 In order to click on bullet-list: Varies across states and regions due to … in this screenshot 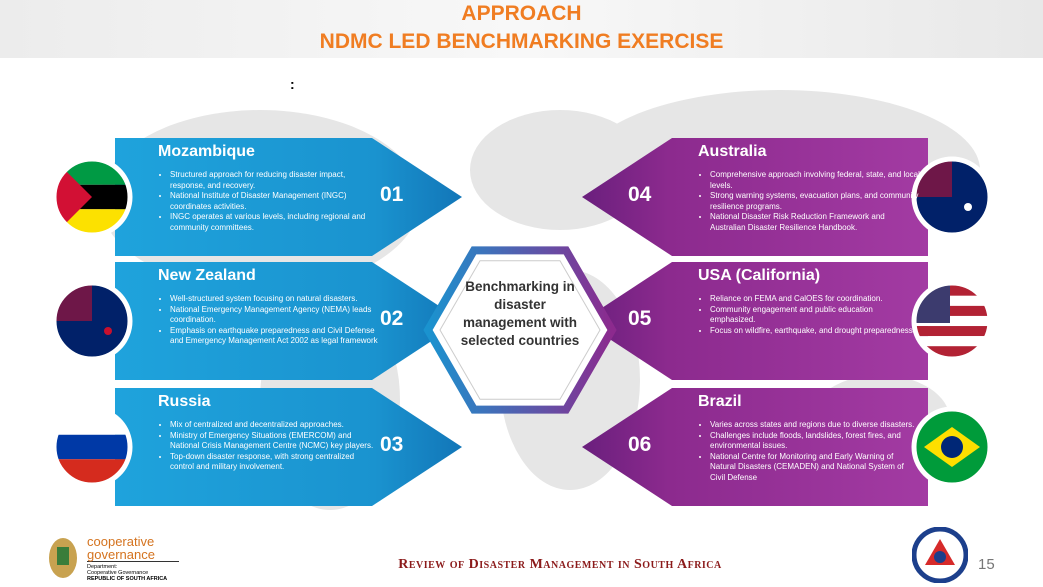, I will do `click(809, 451)`.